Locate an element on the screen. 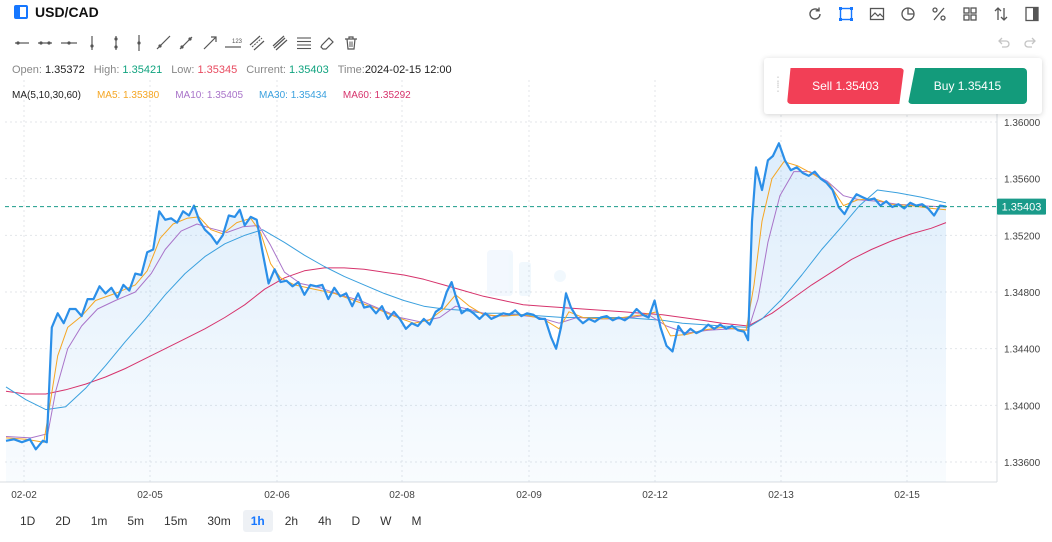 This screenshot has width=1052, height=542. period-selector: 1D 2D 1m 5m 15m 30m 1h 2h 4h D W M is located at coordinates (220, 521).